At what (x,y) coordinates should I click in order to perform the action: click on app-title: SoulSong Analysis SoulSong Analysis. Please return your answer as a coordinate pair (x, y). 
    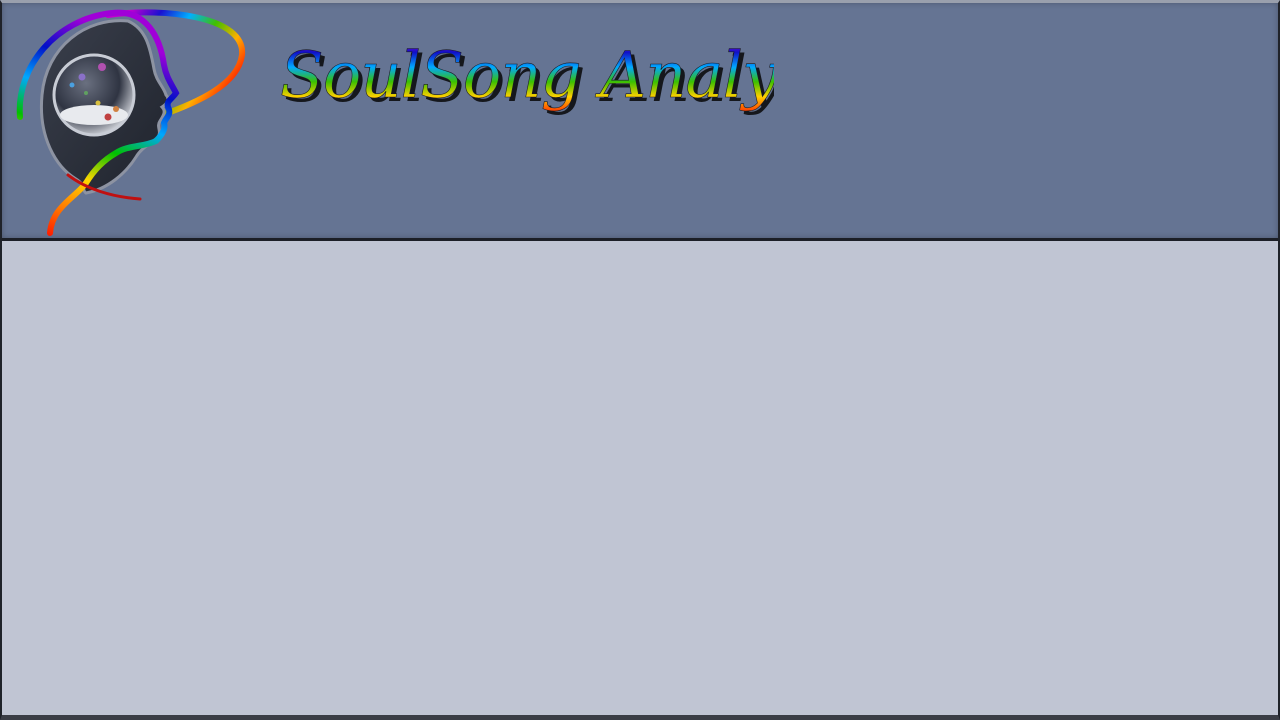
    Looking at the image, I should click on (527, 78).